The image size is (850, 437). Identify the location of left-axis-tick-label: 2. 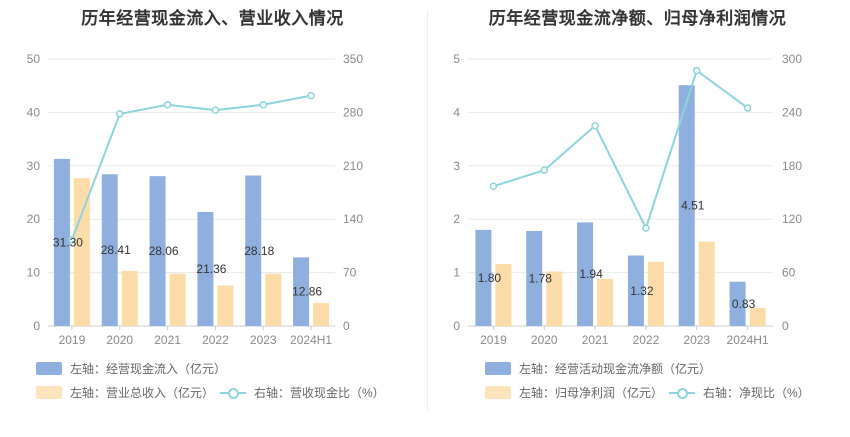
(456, 219).